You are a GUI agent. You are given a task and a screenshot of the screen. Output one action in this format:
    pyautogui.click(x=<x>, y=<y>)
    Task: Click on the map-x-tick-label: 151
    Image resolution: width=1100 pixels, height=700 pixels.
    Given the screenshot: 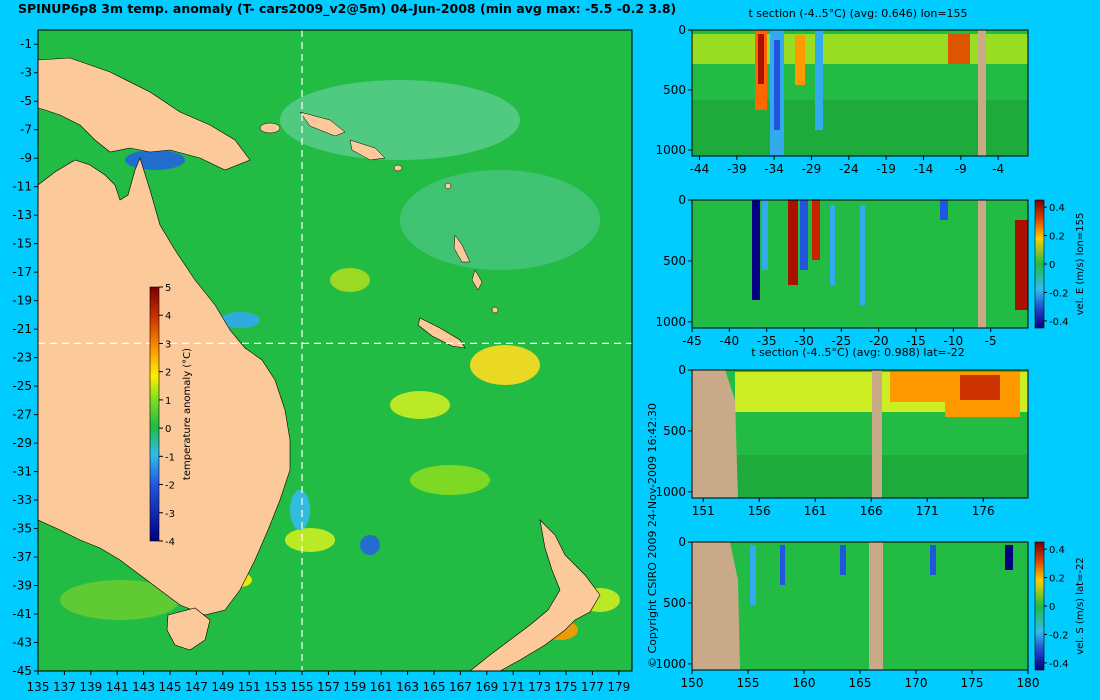 What is the action you would take?
    pyautogui.click(x=249, y=687)
    